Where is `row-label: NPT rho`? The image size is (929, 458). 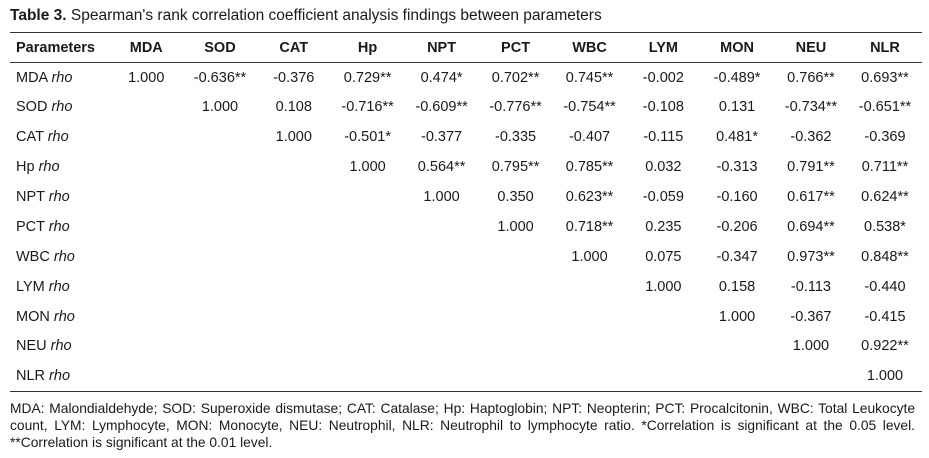
row-label: NPT rho is located at coordinates (60, 197).